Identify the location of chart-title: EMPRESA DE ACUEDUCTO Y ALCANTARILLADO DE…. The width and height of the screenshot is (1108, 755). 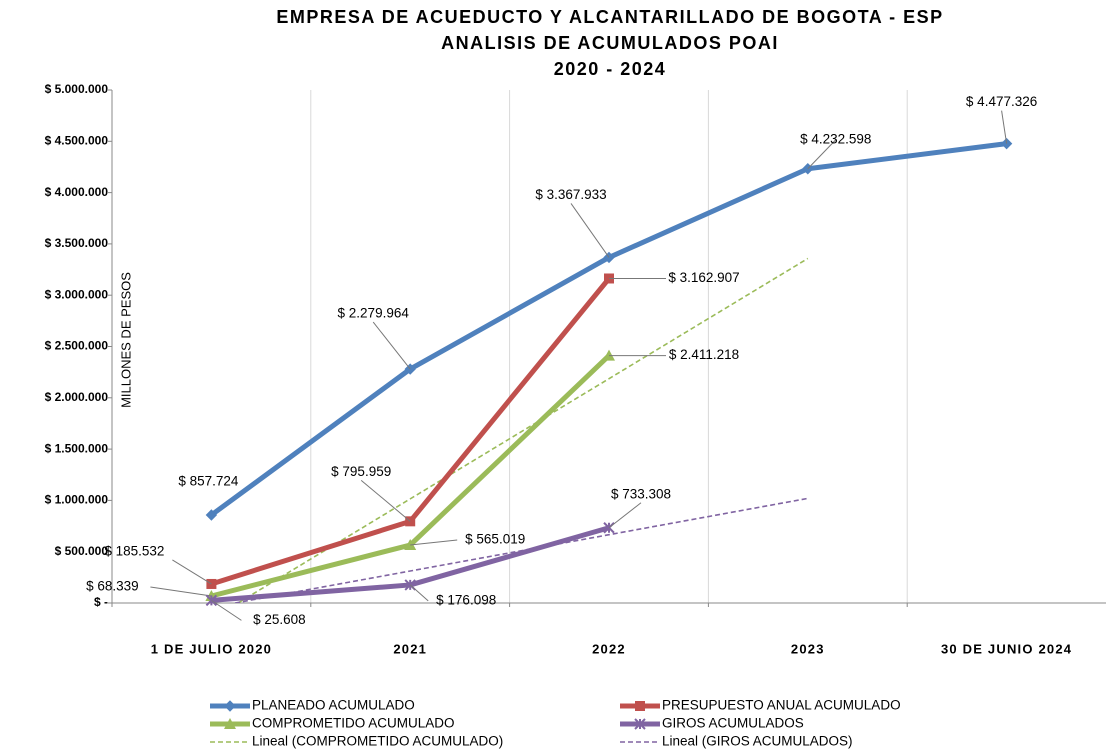
(609, 17).